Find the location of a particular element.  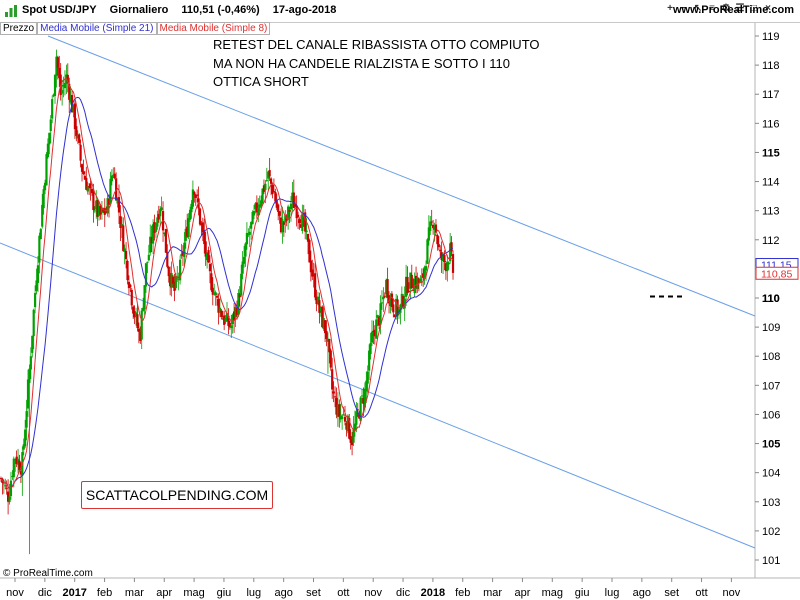

list-icon: ≡ is located at coordinates (712, 8).